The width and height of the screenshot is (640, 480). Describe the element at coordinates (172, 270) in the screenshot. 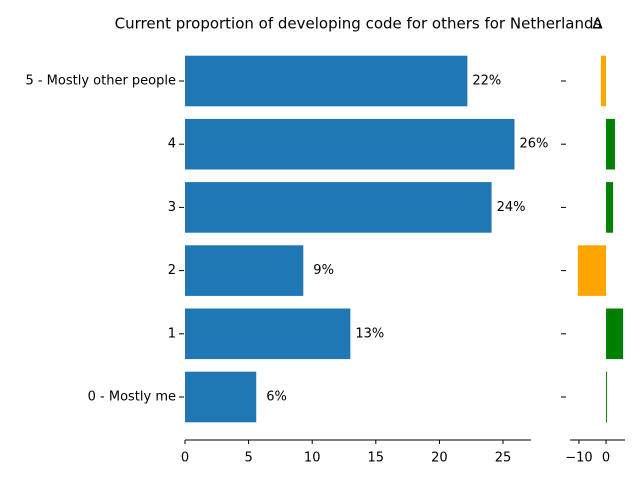

I see `y-tick-label: 2` at that location.